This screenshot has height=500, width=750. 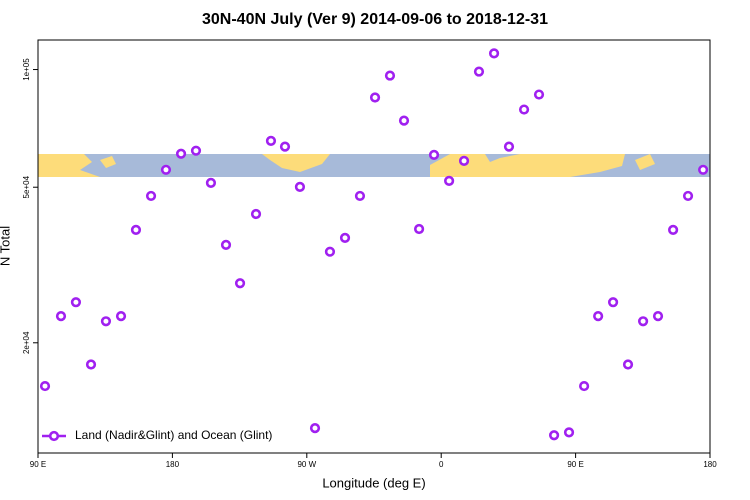 What do you see at coordinates (26, 186) in the screenshot?
I see `y-tick-label: 5e+04` at bounding box center [26, 186].